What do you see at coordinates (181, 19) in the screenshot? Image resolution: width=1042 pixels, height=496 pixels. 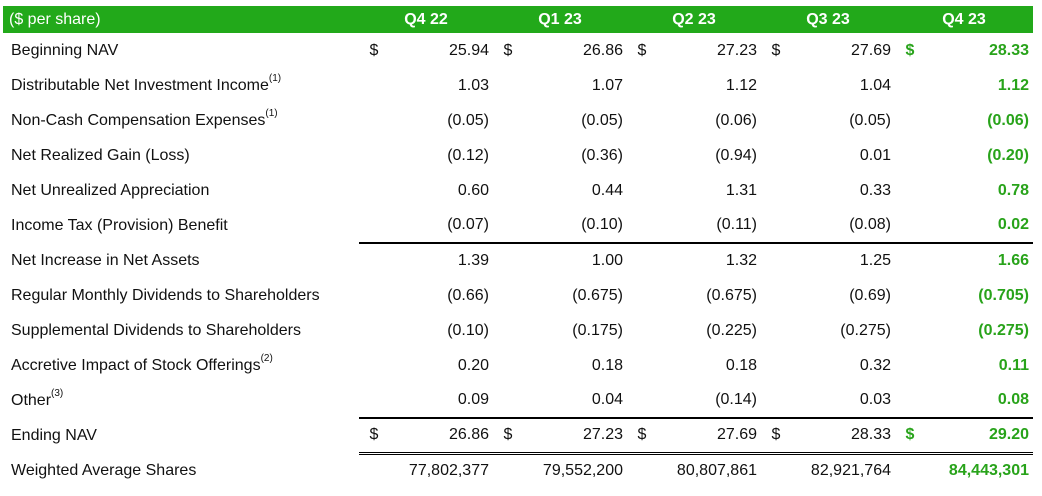 I see `header-label: ($ per share)` at bounding box center [181, 19].